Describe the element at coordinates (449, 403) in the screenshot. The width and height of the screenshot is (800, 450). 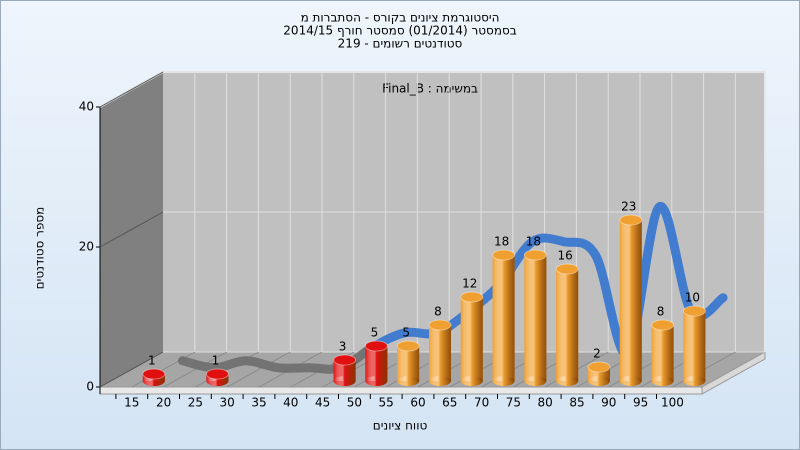
I see `x-tick-label: 65` at that location.